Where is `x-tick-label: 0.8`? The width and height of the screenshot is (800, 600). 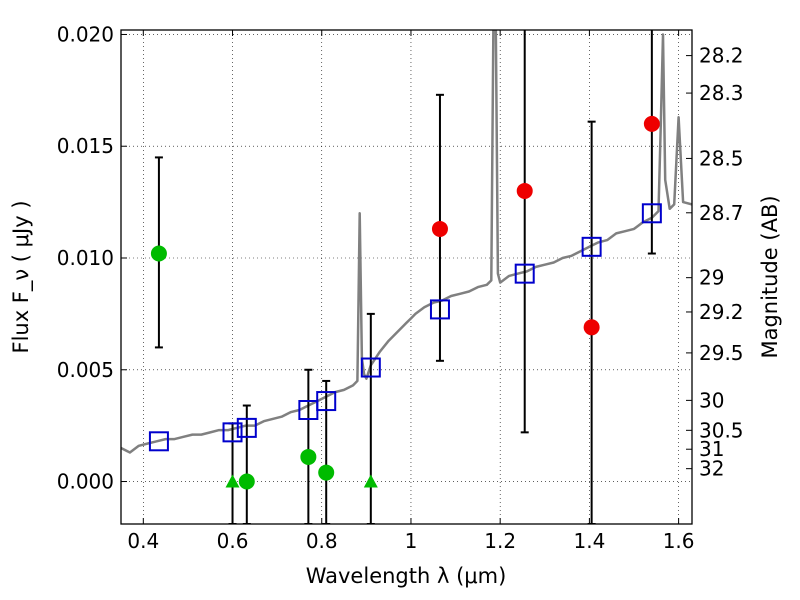 x-tick-label: 0.8 is located at coordinates (322, 541).